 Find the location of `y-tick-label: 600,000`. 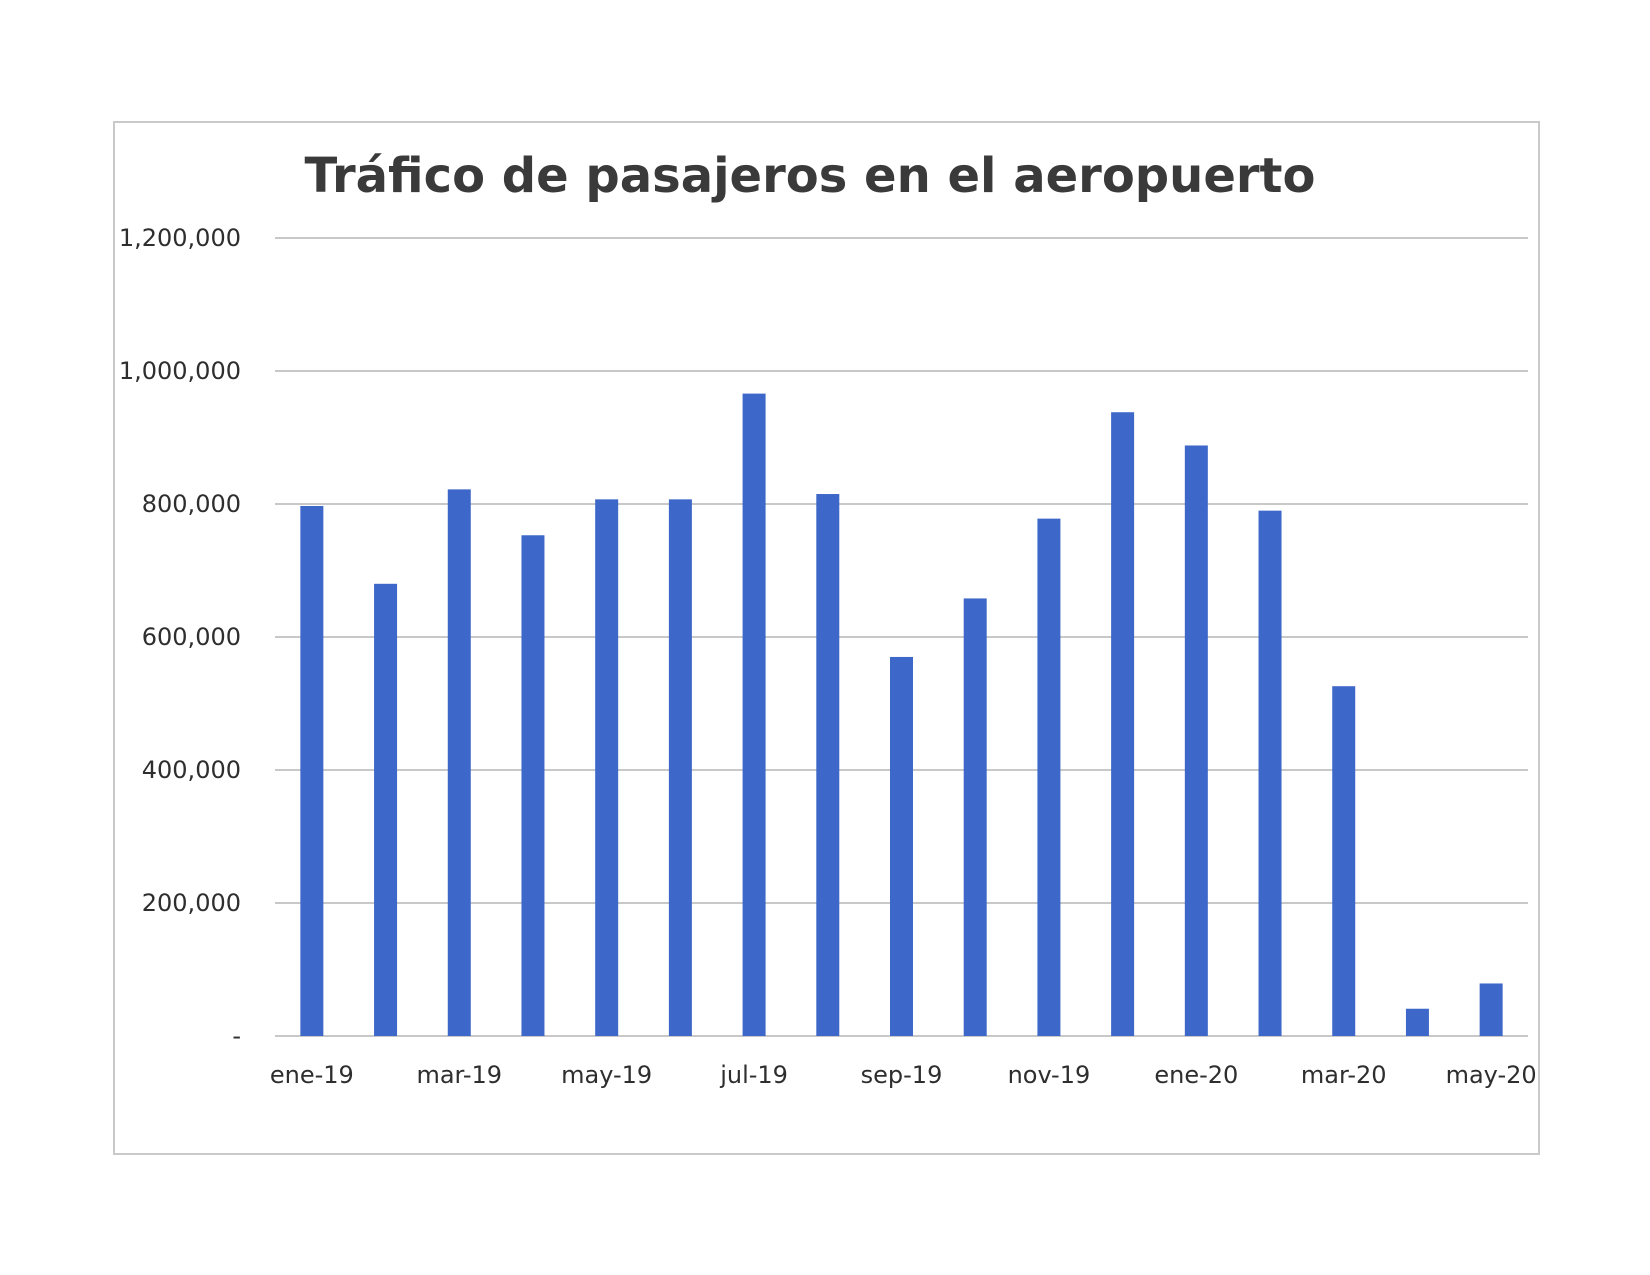

y-tick-label: 600,000 is located at coordinates (191, 637).